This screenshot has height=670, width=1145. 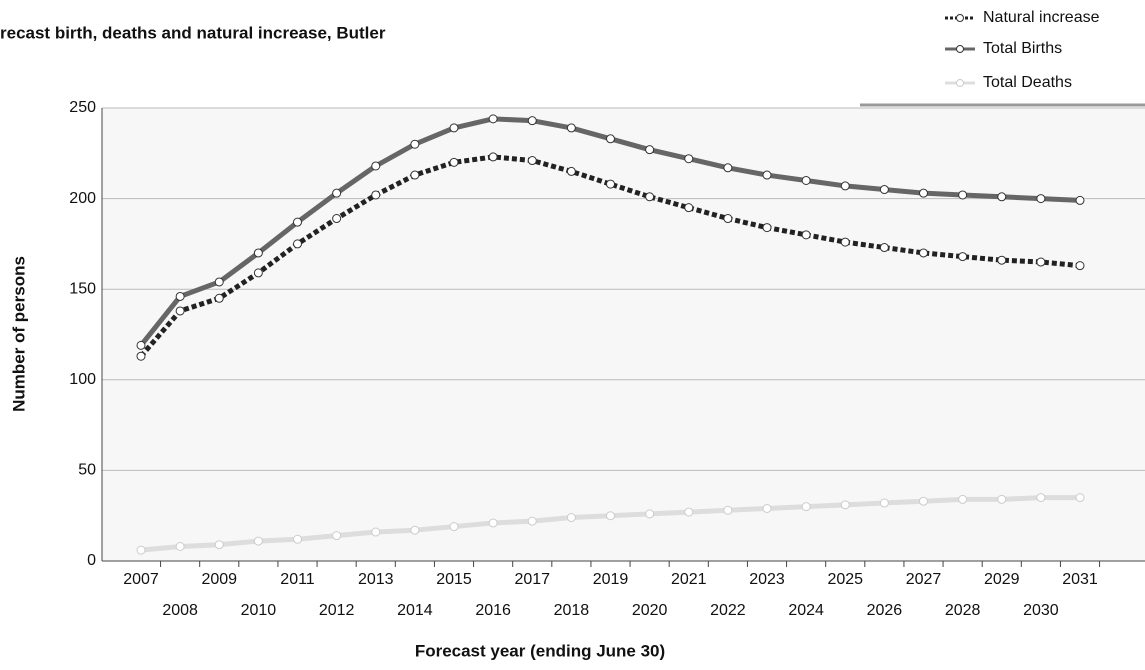 I want to click on legend-label: Natural increase, so click(x=1041, y=17).